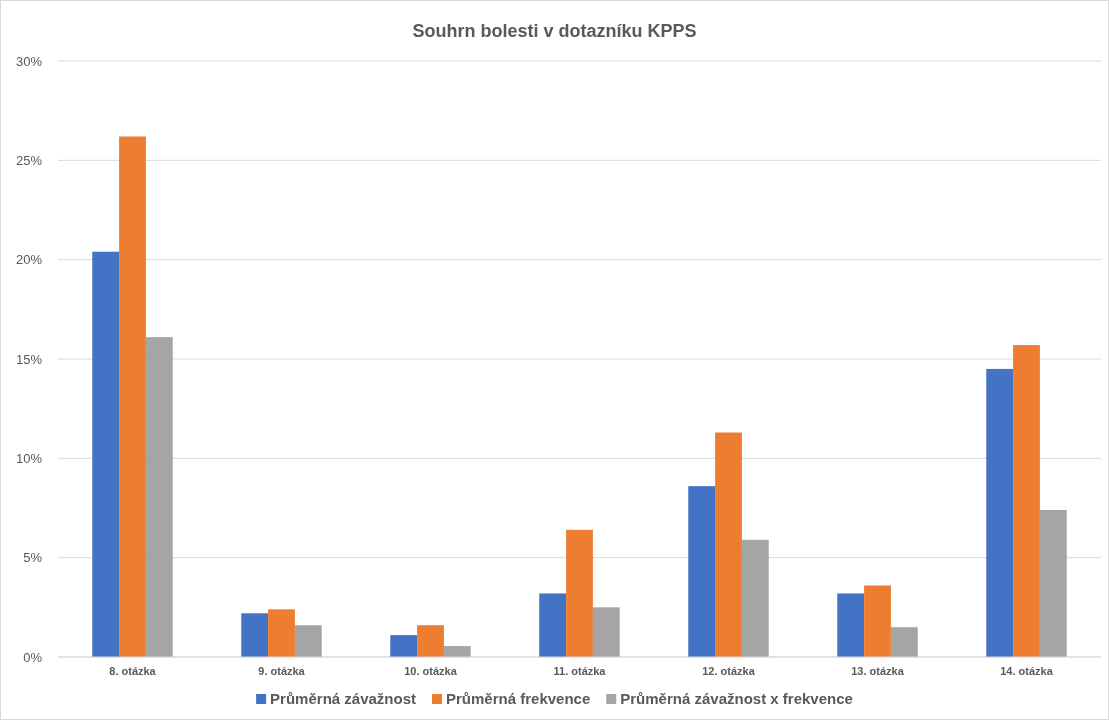  What do you see at coordinates (33, 657) in the screenshot?
I see `y-tick-label: 0%` at bounding box center [33, 657].